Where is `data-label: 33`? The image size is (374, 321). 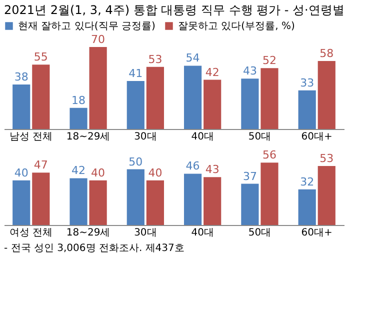
data-label: 33 is located at coordinates (307, 83).